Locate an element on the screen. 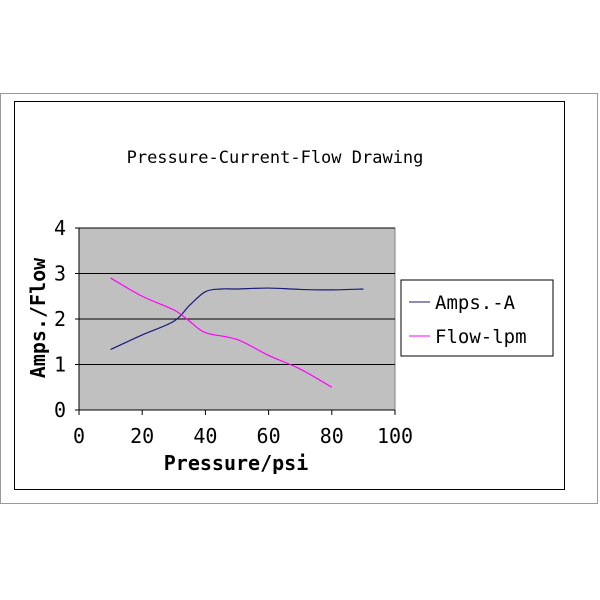  y-tick-label: 1 is located at coordinates (60, 365).